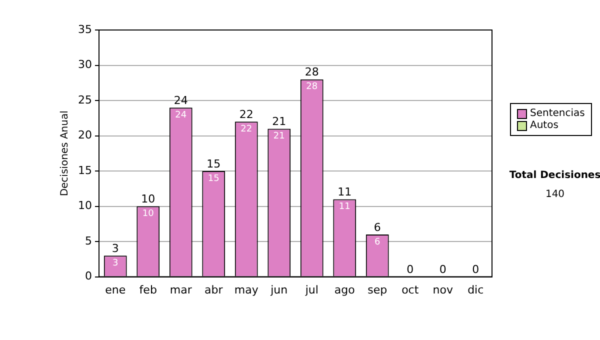 This screenshot has height=340, width=600. I want to click on x-tick-label: dic, so click(476, 289).